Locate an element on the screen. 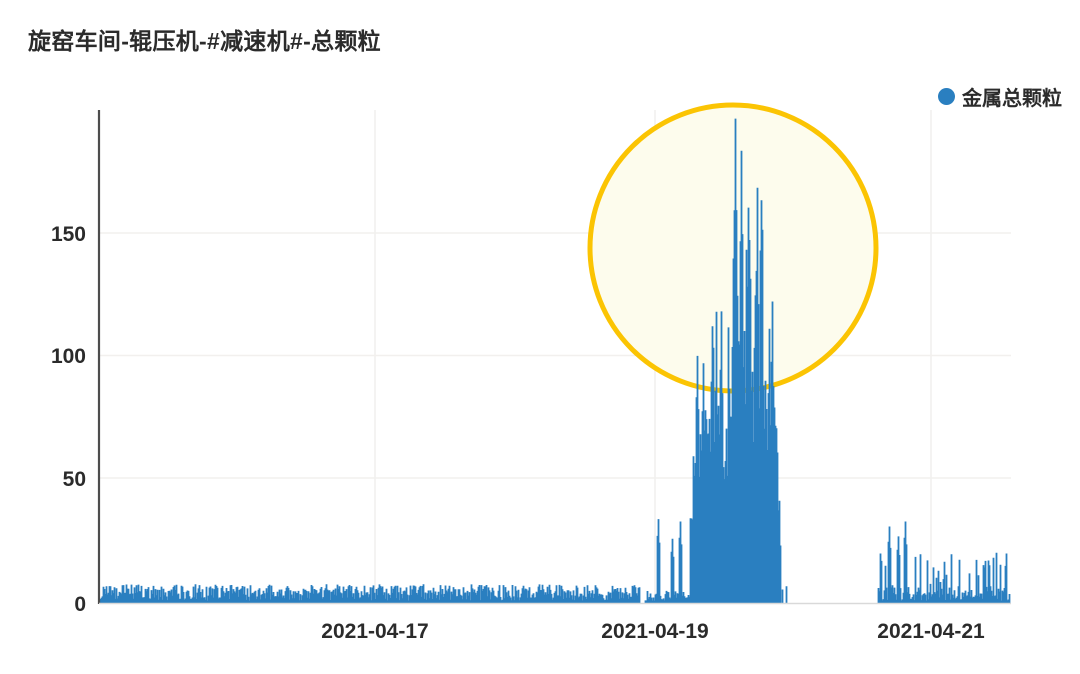  x-tick-label: 2021-04-19 is located at coordinates (654, 631).